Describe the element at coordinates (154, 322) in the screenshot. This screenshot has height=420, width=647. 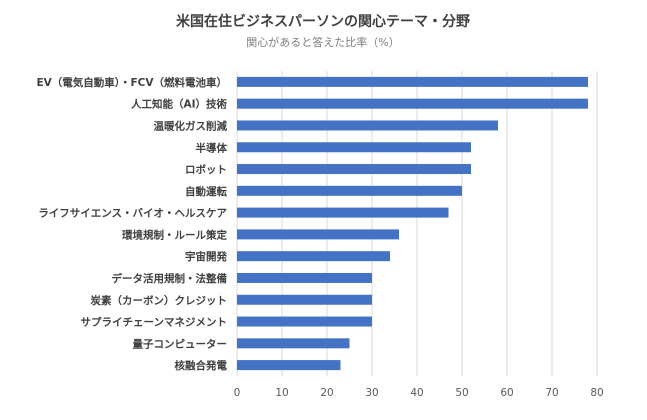
I see `category-label: サプライチェーンマネジメント` at that location.